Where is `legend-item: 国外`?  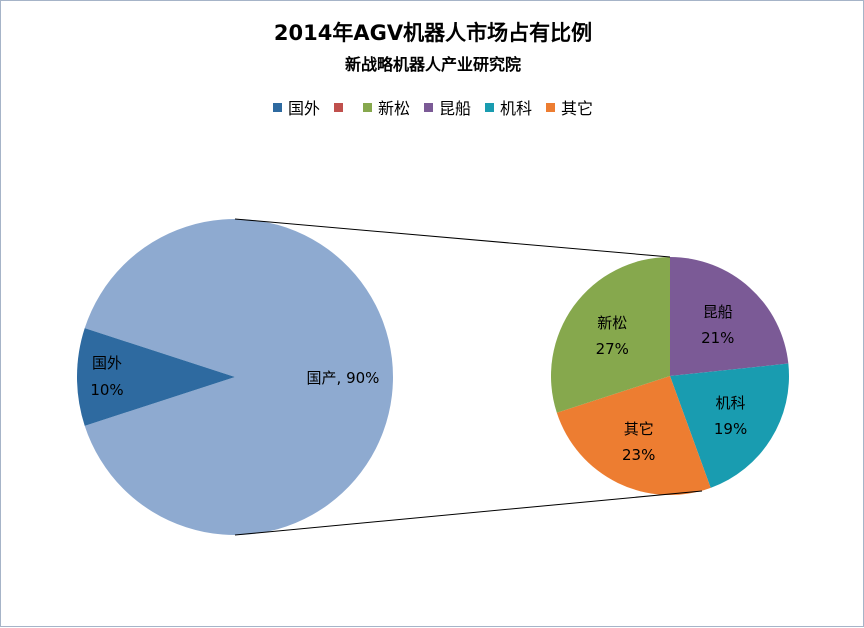 legend-item: 国外 is located at coordinates (296, 107).